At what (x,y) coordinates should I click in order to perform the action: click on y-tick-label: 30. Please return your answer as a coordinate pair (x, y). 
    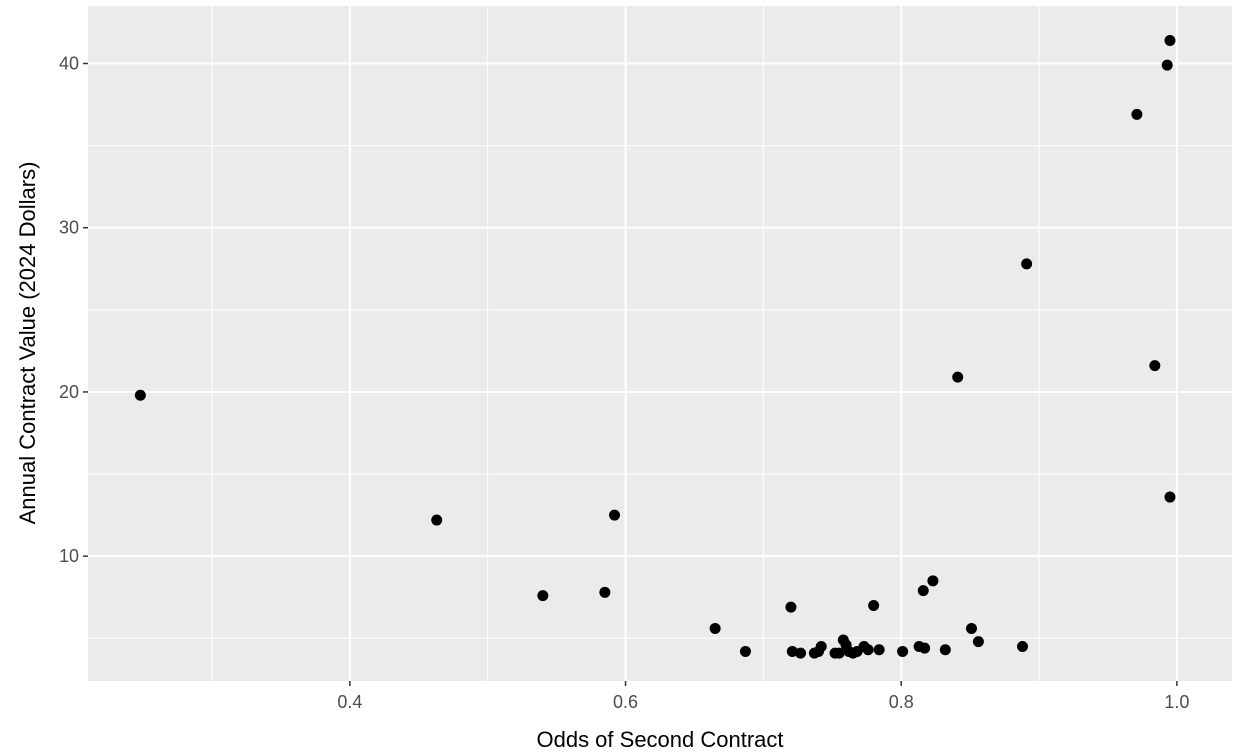
    Looking at the image, I should click on (69, 228).